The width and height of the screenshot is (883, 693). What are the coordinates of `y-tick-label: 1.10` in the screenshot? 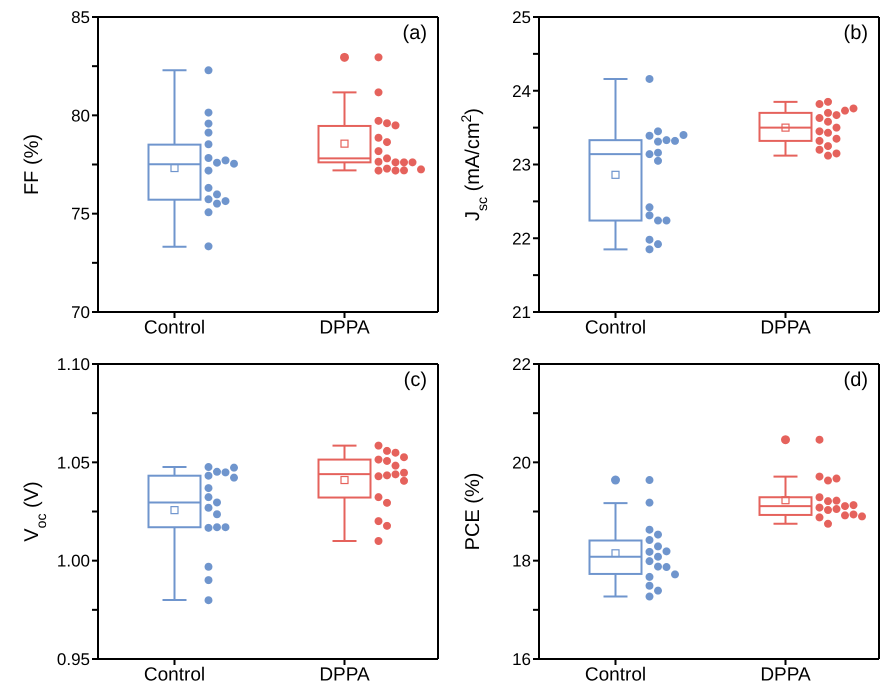 It's located at (73, 364).